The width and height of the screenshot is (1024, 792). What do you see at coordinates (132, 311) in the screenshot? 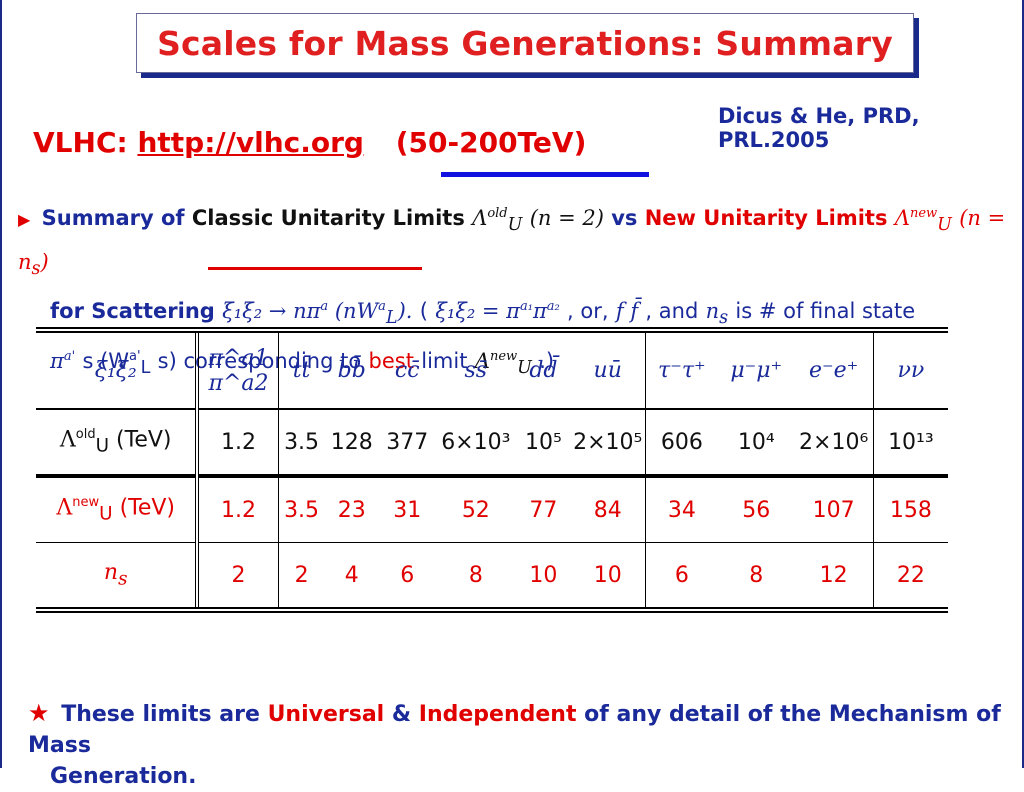
I see `for-scattering-text: for Scattering` at bounding box center [132, 311].